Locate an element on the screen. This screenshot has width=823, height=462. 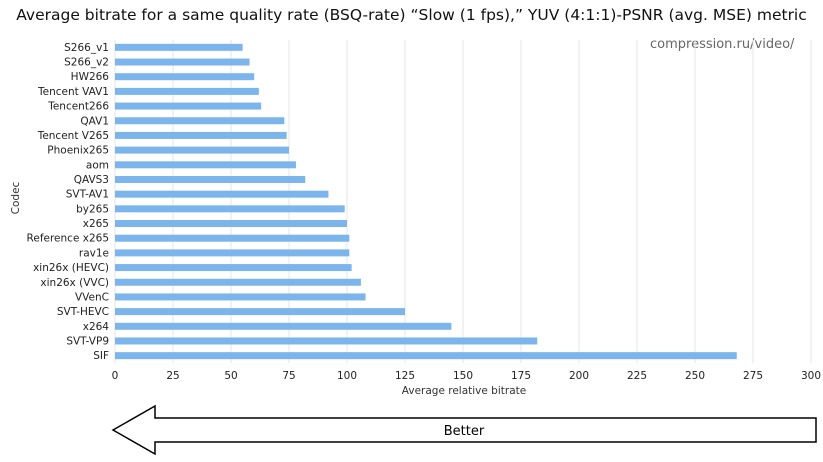
category-label: SVT-VP9 is located at coordinates (87, 341).